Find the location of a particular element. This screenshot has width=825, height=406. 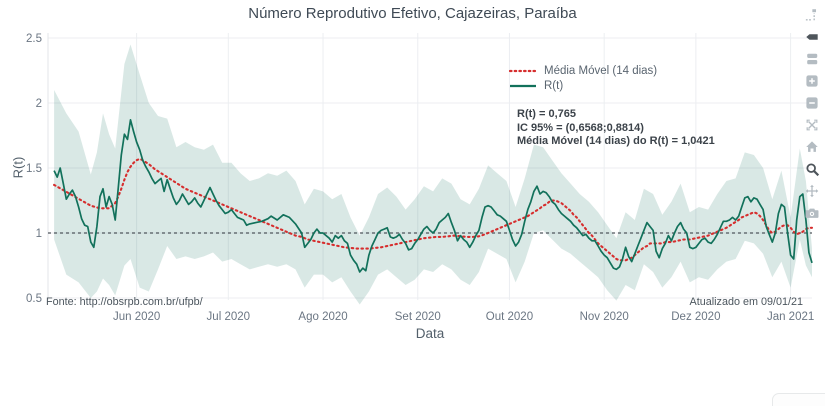

x-tick-label: Out 2020 is located at coordinates (509, 317).